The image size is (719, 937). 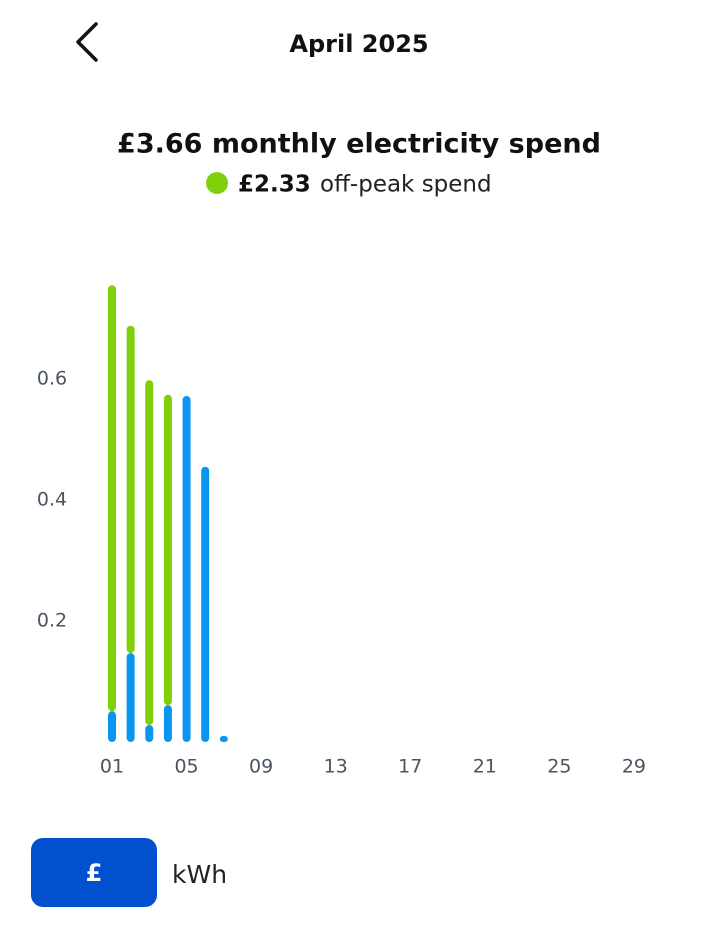 I want to click on toggle-pound-label: £, so click(x=94, y=873).